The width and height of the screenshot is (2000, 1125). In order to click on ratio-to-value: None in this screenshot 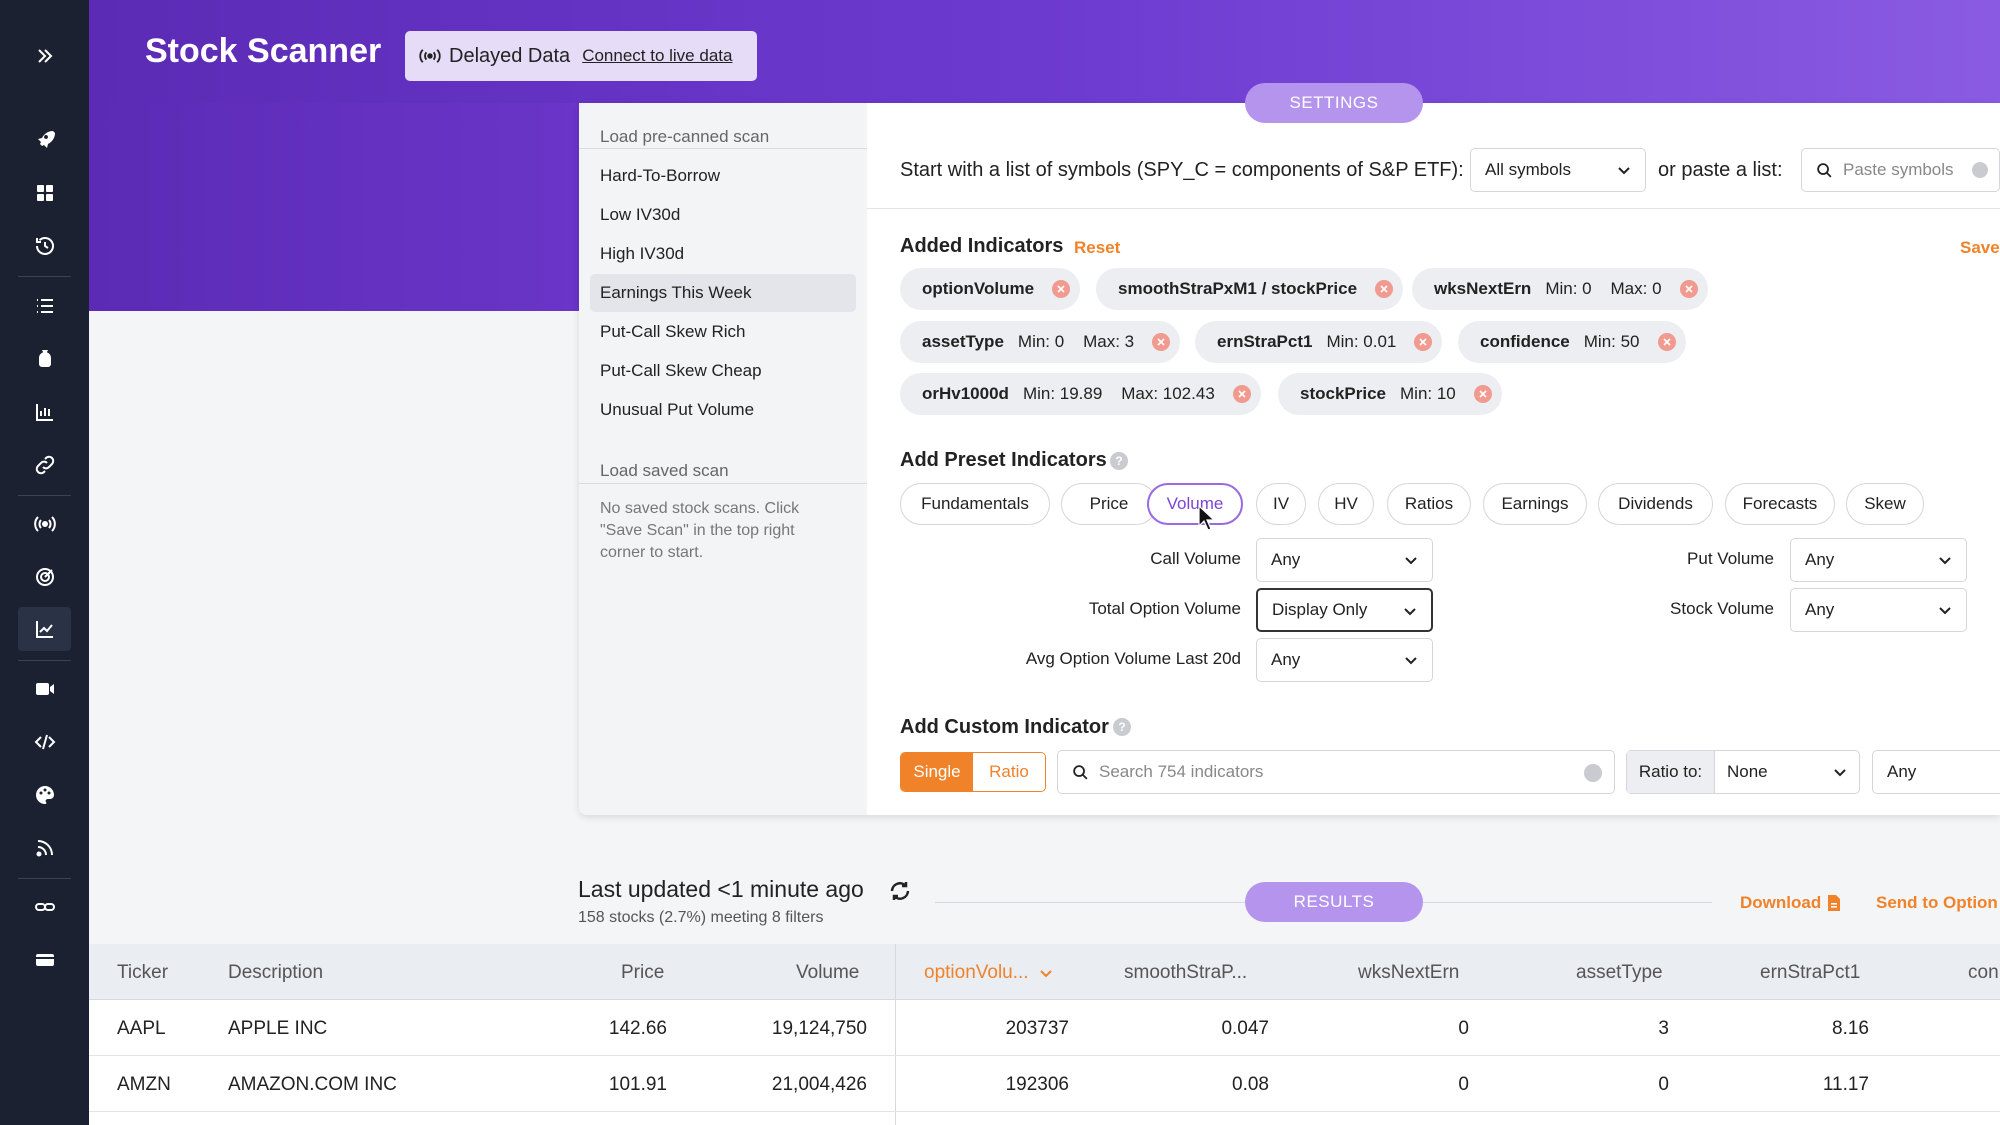, I will do `click(1747, 771)`.